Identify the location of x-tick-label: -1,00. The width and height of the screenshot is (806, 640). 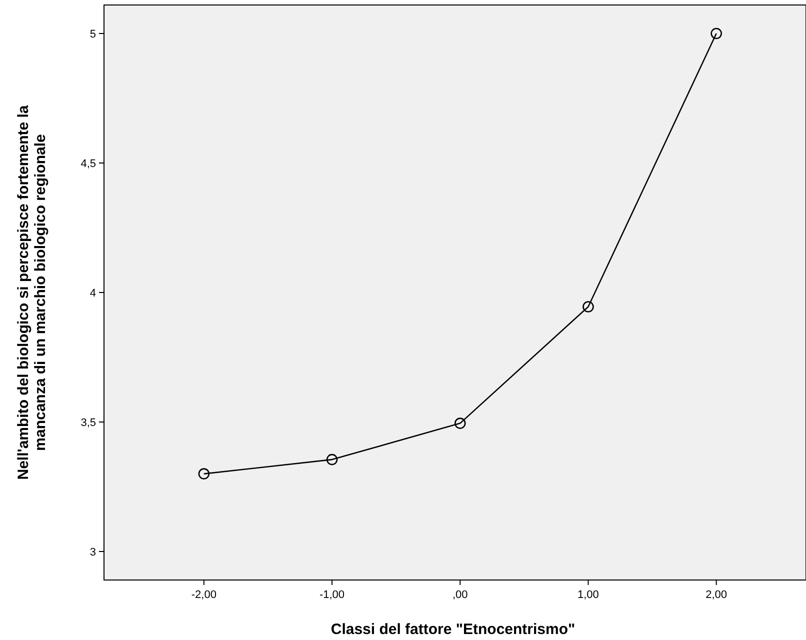
(332, 595).